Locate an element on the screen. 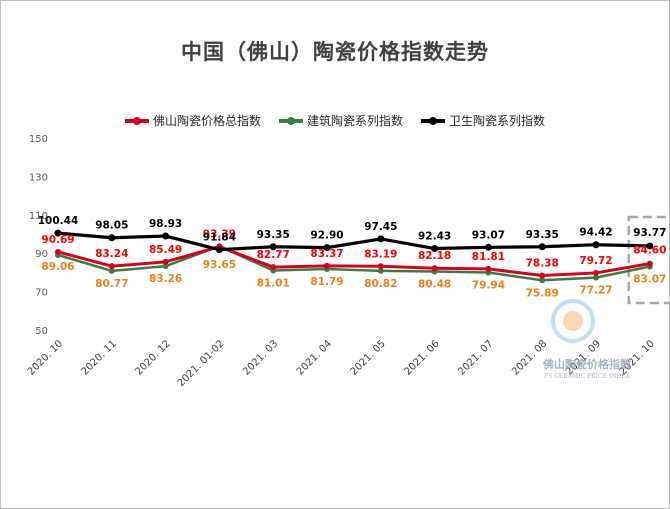 This screenshot has height=509, width=670. data-label: 92.43 is located at coordinates (434, 237).